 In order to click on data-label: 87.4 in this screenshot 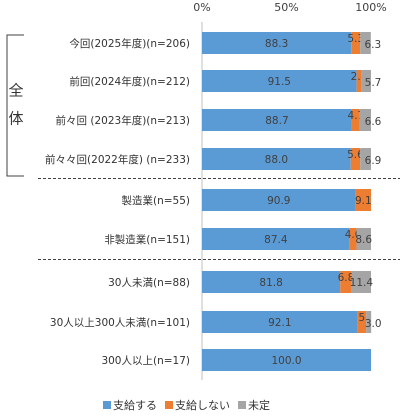, I will do `click(276, 240)`.